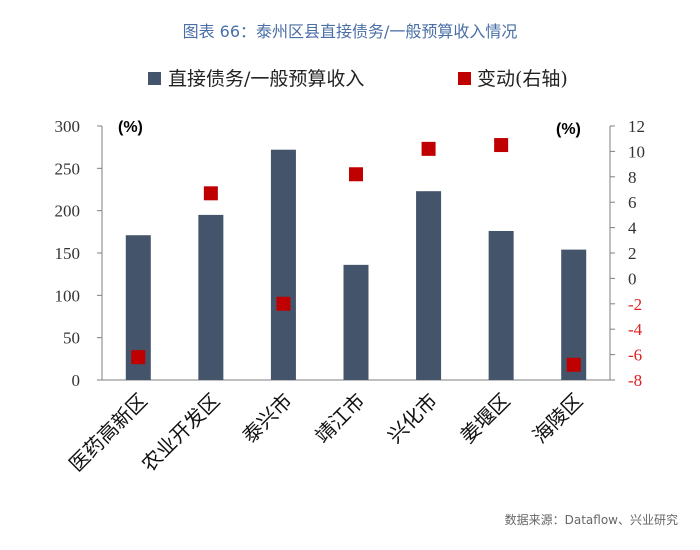  What do you see at coordinates (635, 304) in the screenshot?
I see `y-right-tick-label: -2` at bounding box center [635, 304].